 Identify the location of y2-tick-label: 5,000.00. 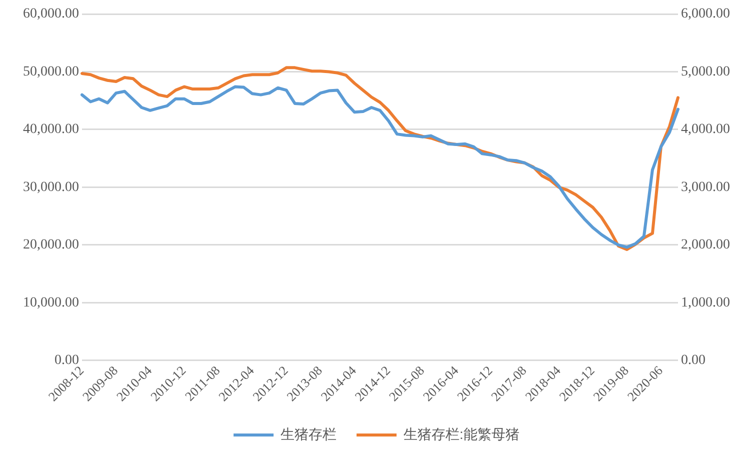
(705, 72).